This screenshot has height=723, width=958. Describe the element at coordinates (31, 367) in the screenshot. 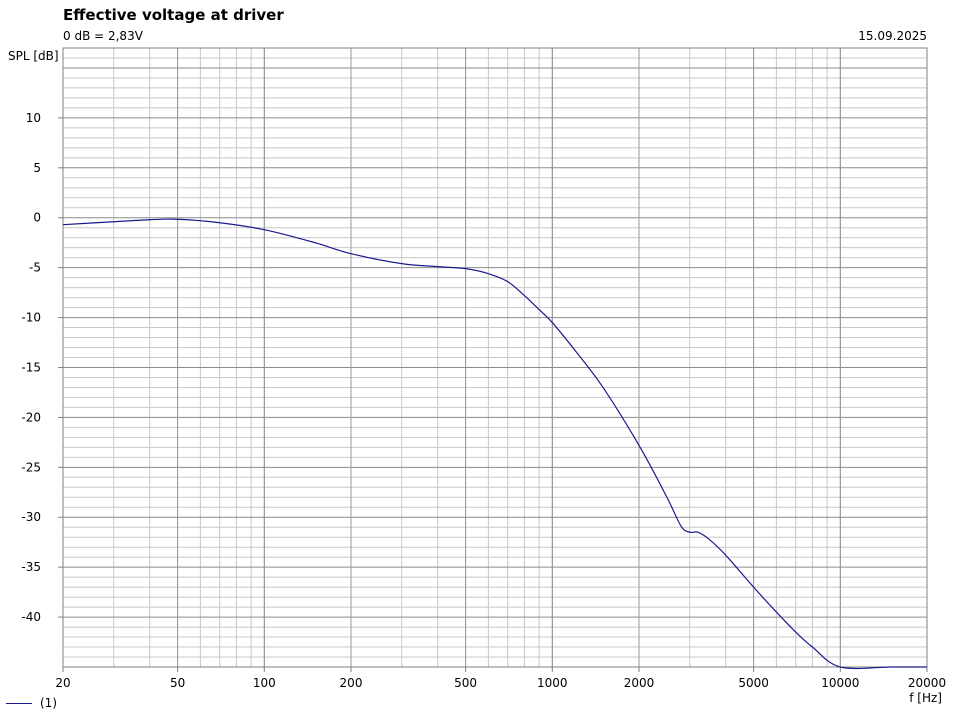

I see `y-tick-label: -15` at that location.